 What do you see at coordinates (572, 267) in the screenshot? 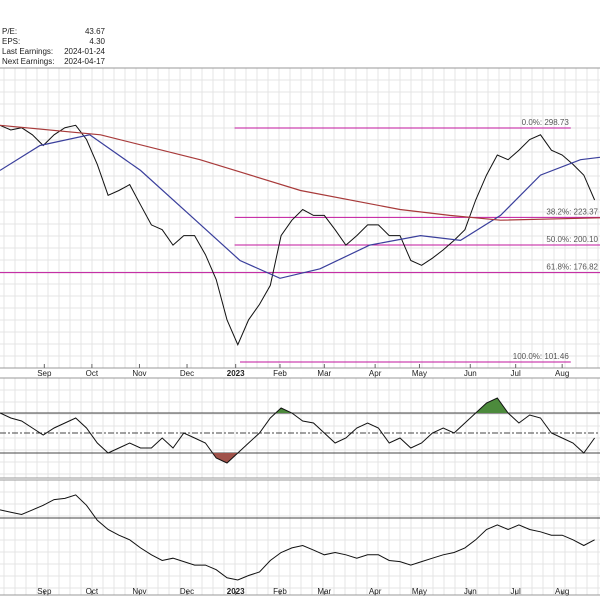
I see `fib-label: 61.8%: 176.82` at bounding box center [572, 267].